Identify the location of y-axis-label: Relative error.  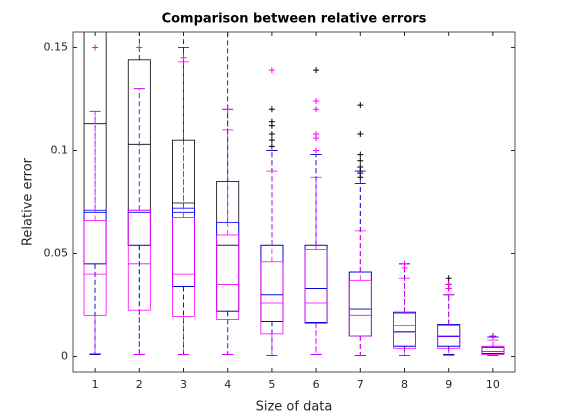
(28, 201).